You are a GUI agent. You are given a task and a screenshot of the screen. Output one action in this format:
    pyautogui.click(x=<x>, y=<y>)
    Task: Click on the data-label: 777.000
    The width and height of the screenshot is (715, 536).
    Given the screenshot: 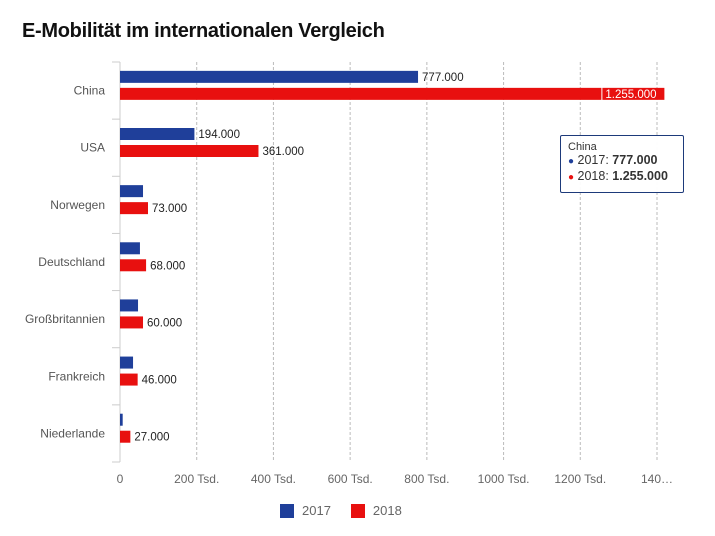 What is the action you would take?
    pyautogui.click(x=443, y=78)
    